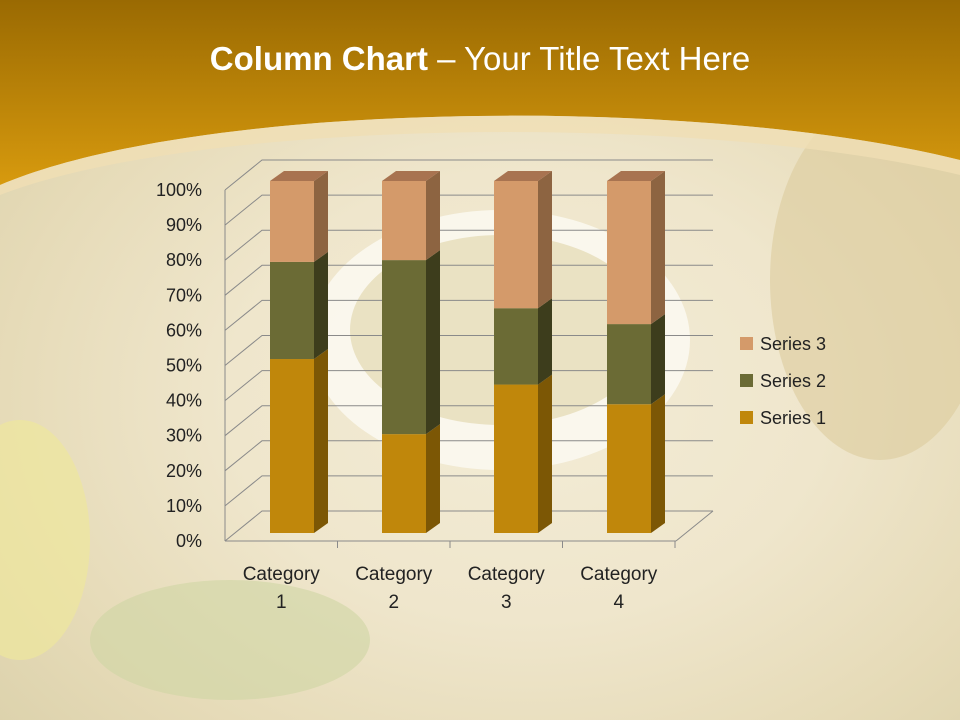 The image size is (960, 720). I want to click on y-tick-label: 60%, so click(184, 330).